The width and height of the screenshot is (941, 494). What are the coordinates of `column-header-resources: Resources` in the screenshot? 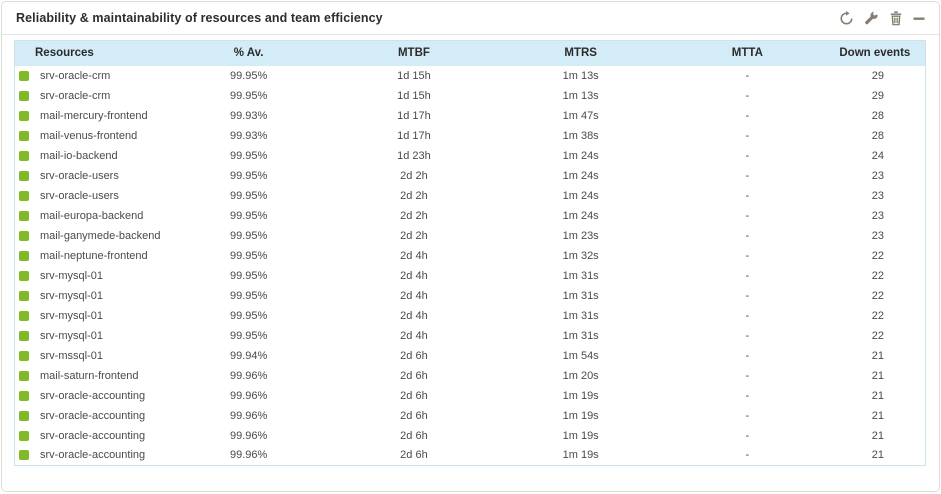 It's located at (90, 53).